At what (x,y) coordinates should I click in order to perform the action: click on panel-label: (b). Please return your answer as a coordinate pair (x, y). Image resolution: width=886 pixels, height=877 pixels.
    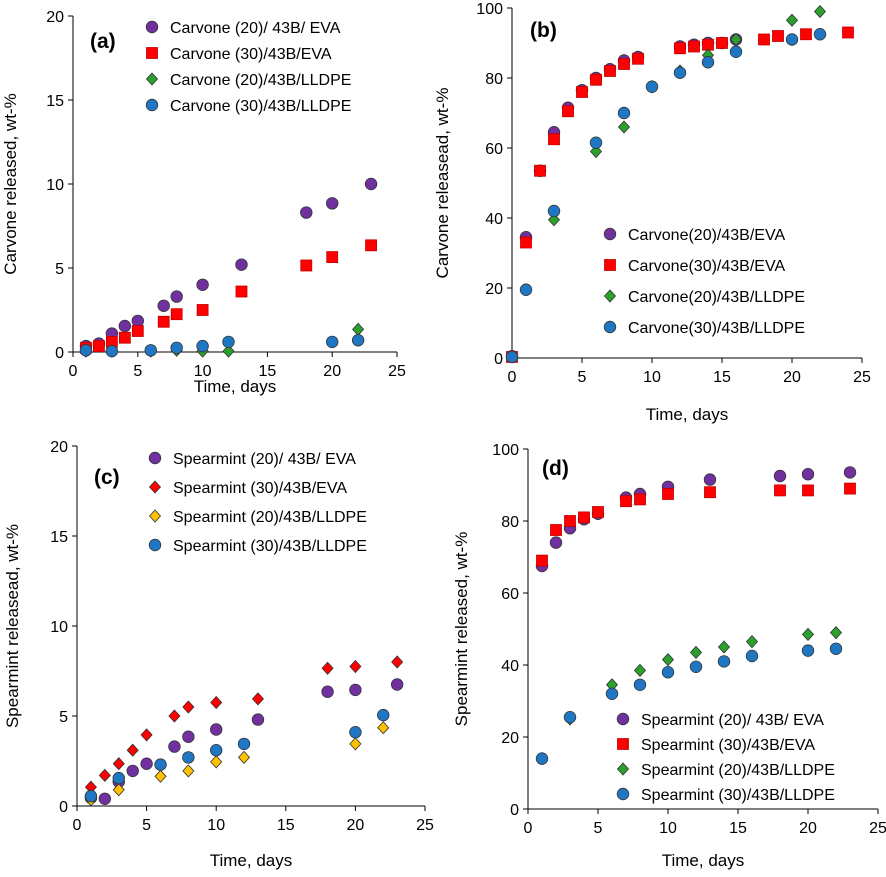
    Looking at the image, I should click on (543, 30).